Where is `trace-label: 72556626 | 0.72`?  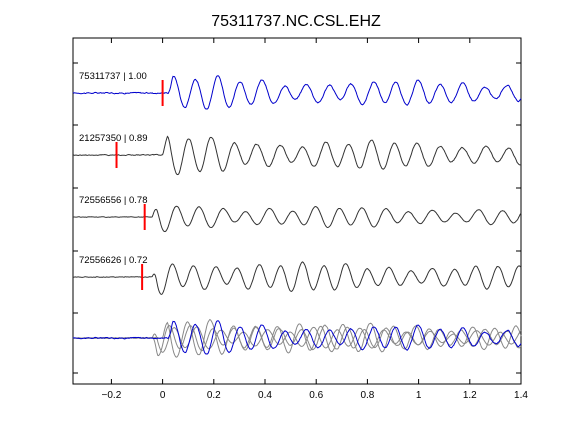
trace-label: 72556626 | 0.72 is located at coordinates (113, 260).